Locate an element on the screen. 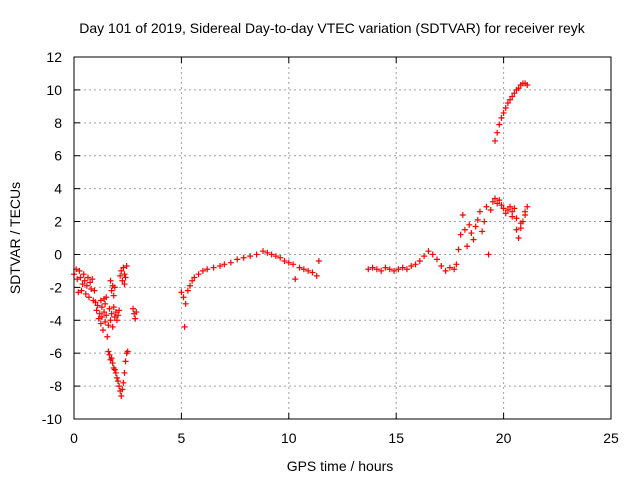 The width and height of the screenshot is (640, 480). x-tick-label: 20 is located at coordinates (504, 438).